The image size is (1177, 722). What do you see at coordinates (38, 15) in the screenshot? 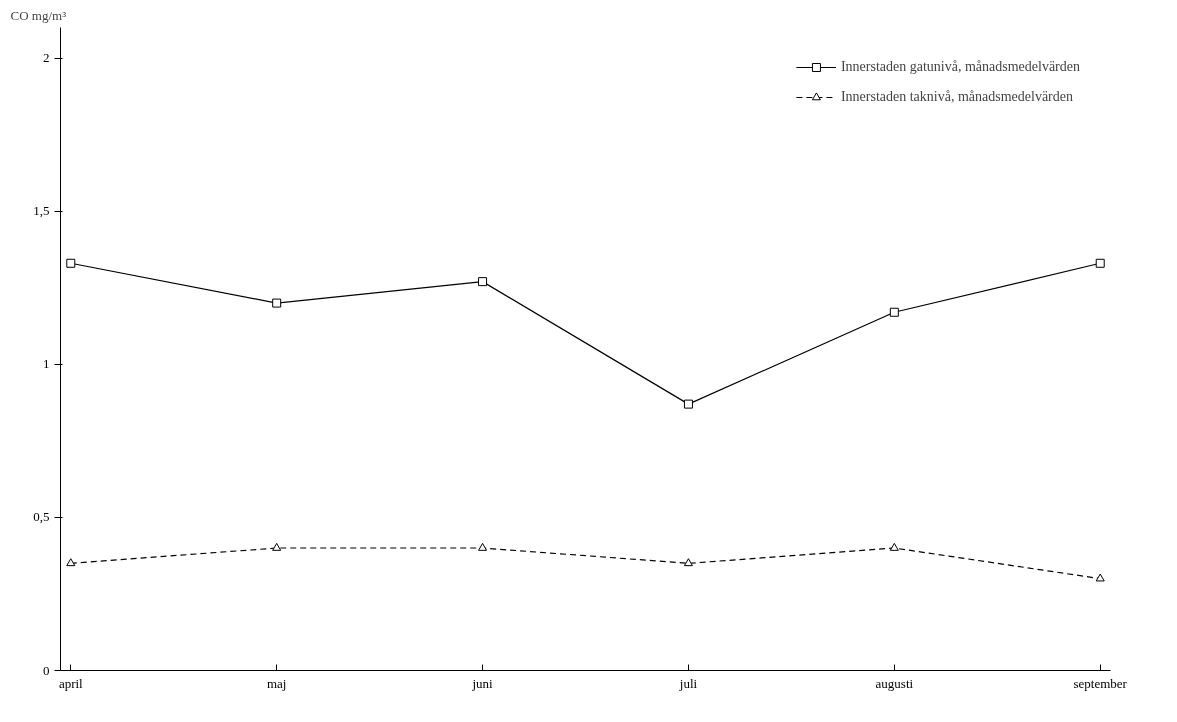
I see `y-axis-title: CO mg/m³` at bounding box center [38, 15].